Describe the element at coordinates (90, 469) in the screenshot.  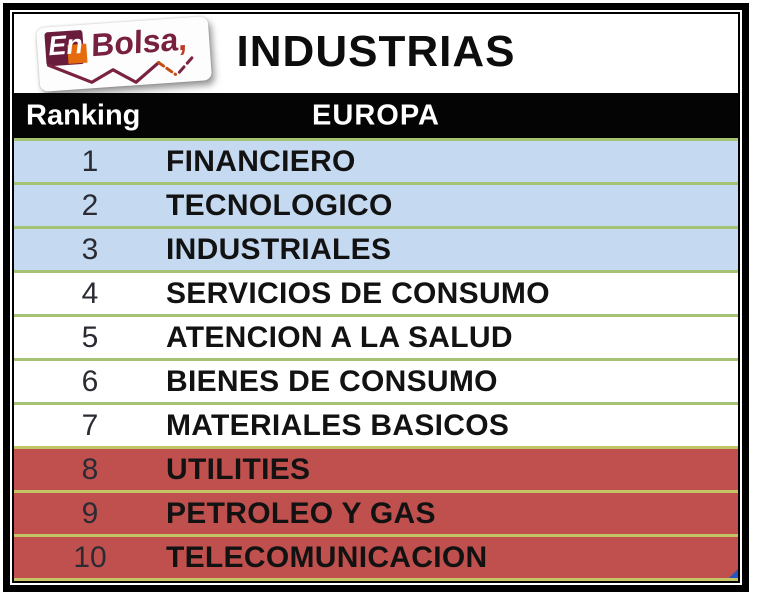
I see `rank-cell: 8` at that location.